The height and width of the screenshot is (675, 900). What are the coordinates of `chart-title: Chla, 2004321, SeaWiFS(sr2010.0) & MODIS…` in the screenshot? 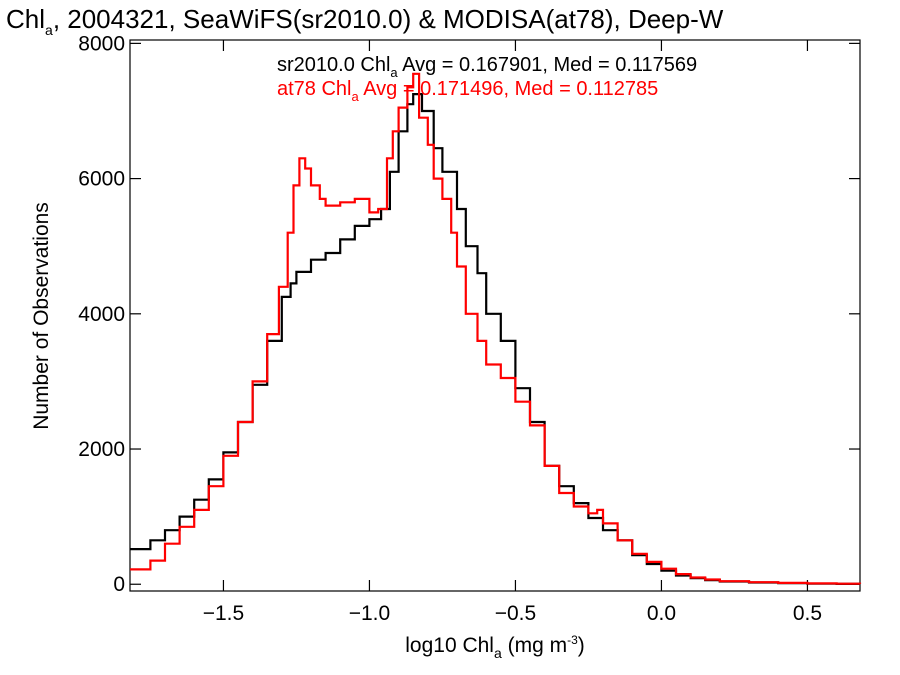 It's located at (365, 21).